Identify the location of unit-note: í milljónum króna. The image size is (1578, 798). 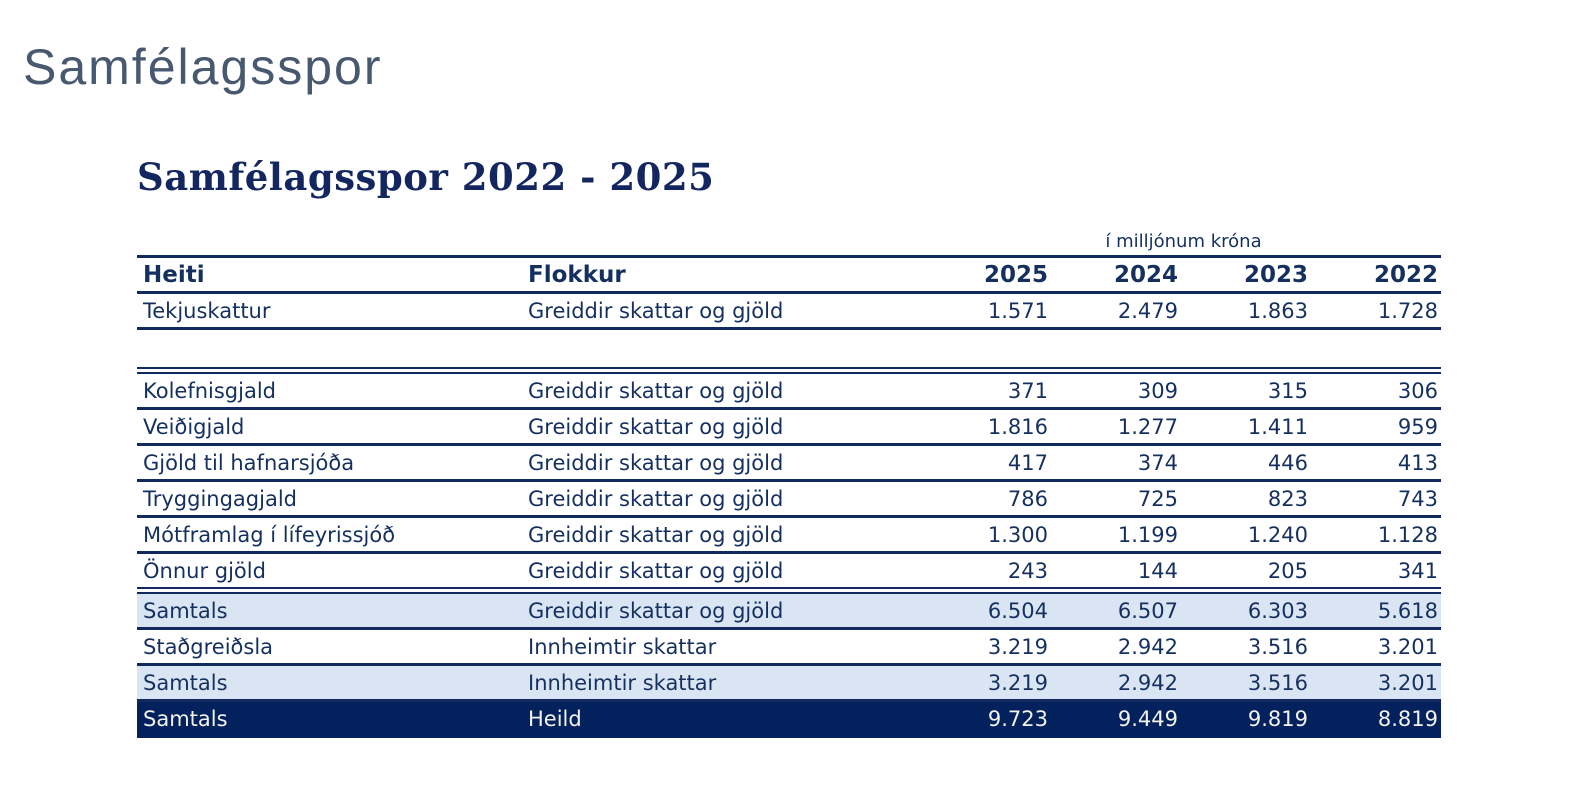
(1183, 242).